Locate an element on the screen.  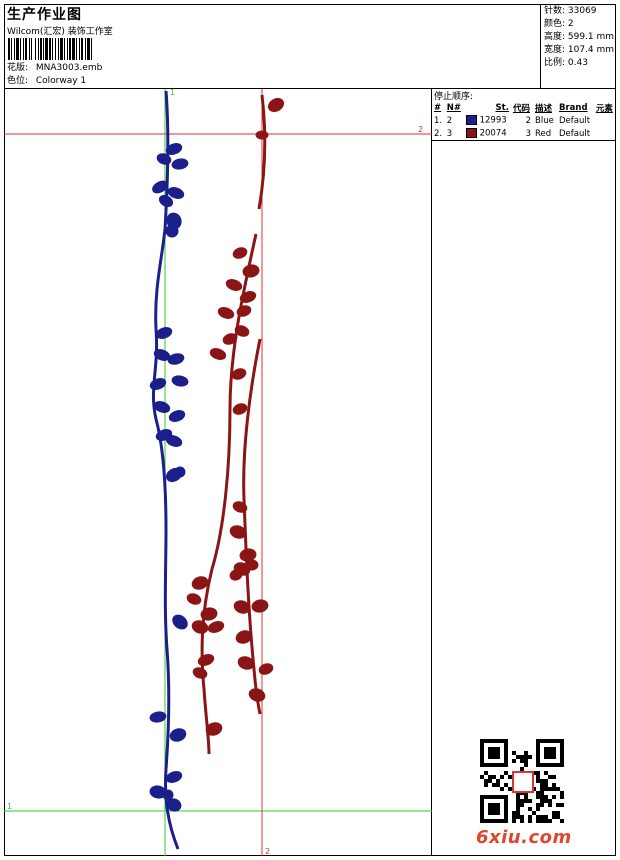
row-code: 2 is located at coordinates (528, 120).